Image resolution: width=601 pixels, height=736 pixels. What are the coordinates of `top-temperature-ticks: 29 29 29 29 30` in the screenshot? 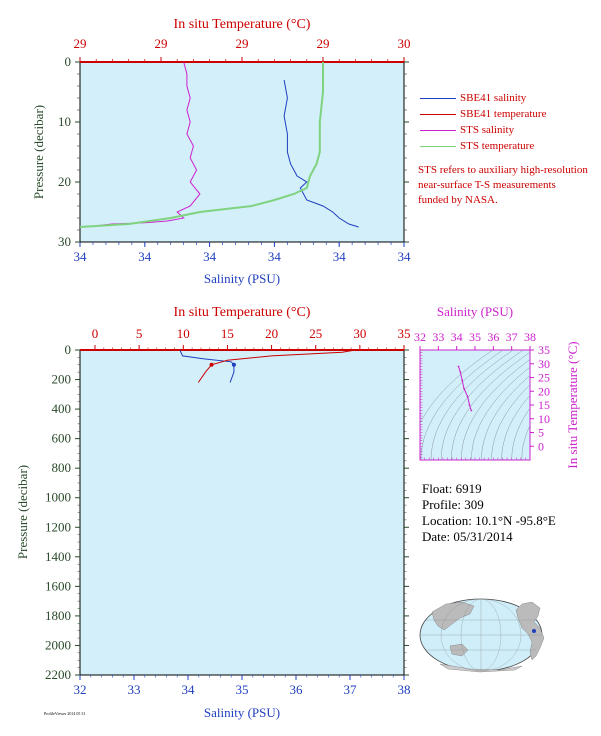 It's located at (242, 49).